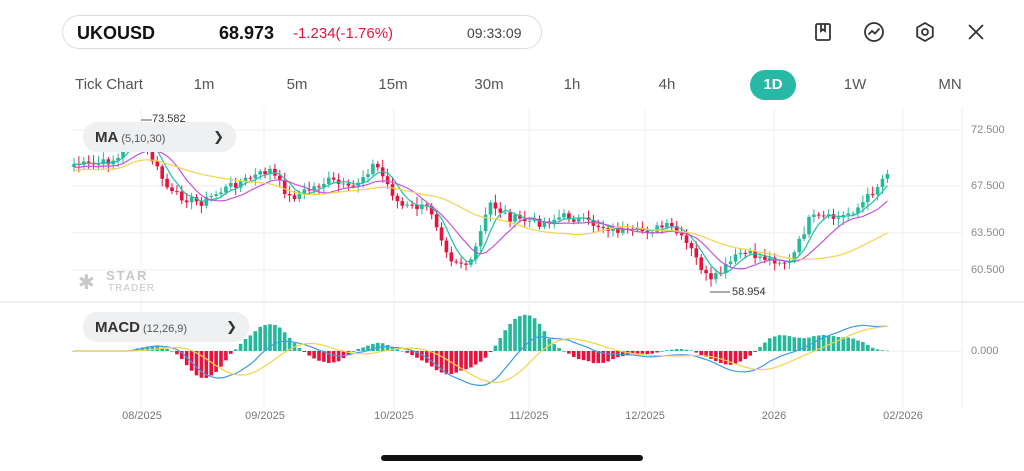 The image size is (1024, 471). What do you see at coordinates (749, 292) in the screenshot?
I see `low-marker-label: 58.954` at bounding box center [749, 292].